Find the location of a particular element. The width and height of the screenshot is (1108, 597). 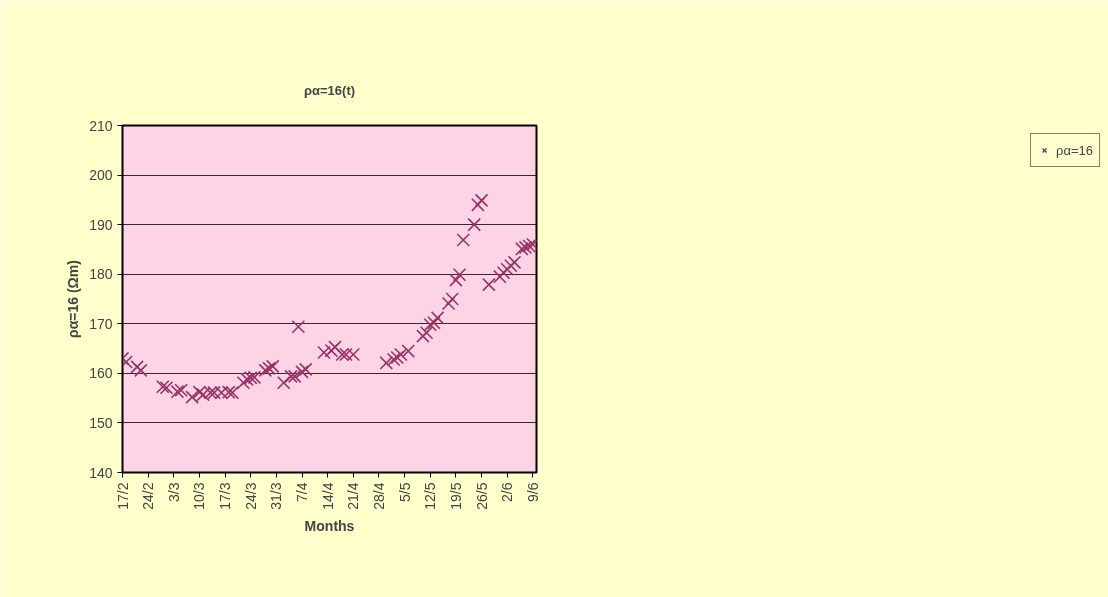

legend-label: ρα=16 is located at coordinates (1074, 150).